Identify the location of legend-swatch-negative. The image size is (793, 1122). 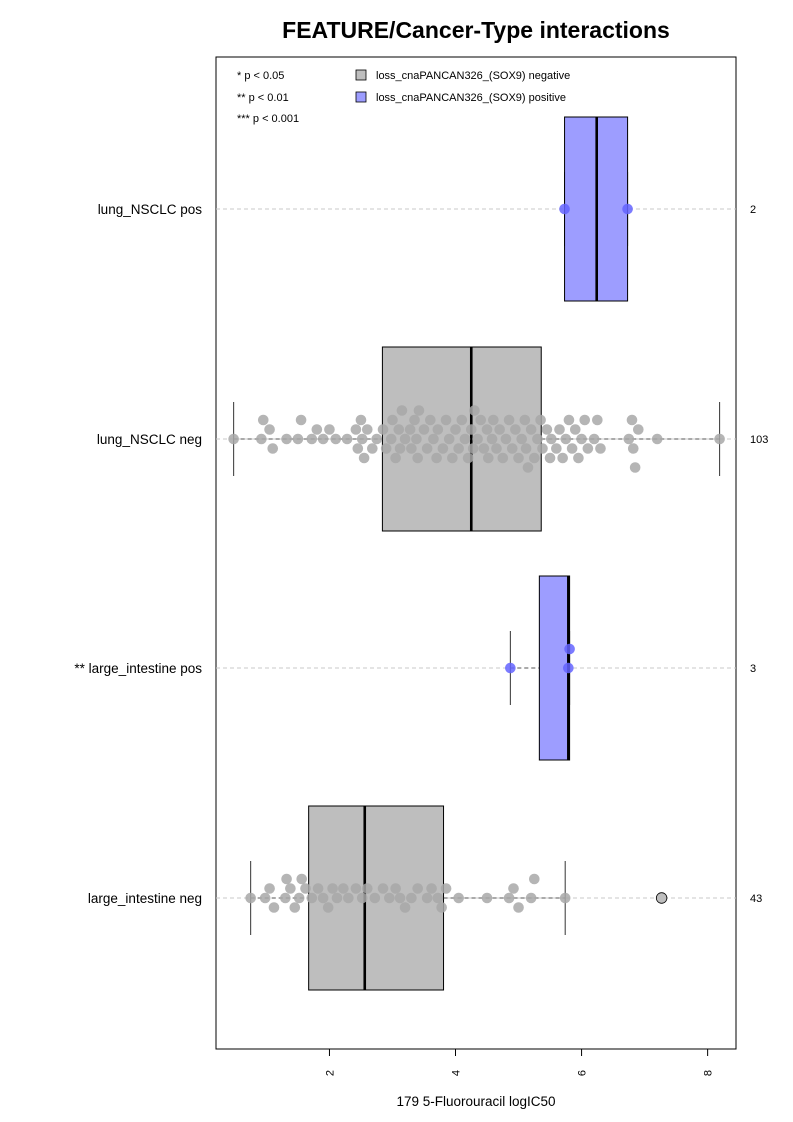
(361, 75).